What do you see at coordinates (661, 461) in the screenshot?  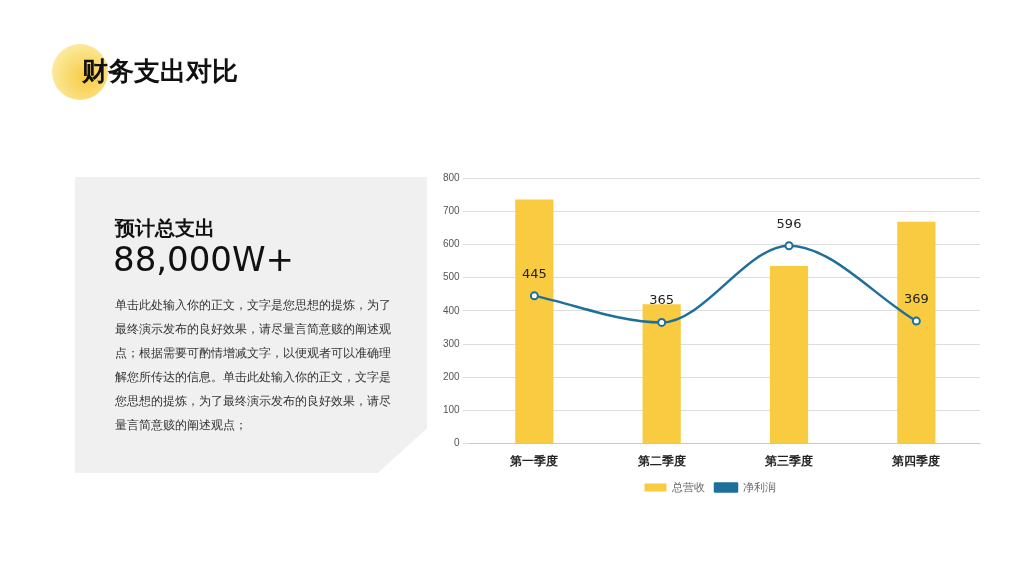 I see `x-tick-label: 第二季度` at bounding box center [661, 461].